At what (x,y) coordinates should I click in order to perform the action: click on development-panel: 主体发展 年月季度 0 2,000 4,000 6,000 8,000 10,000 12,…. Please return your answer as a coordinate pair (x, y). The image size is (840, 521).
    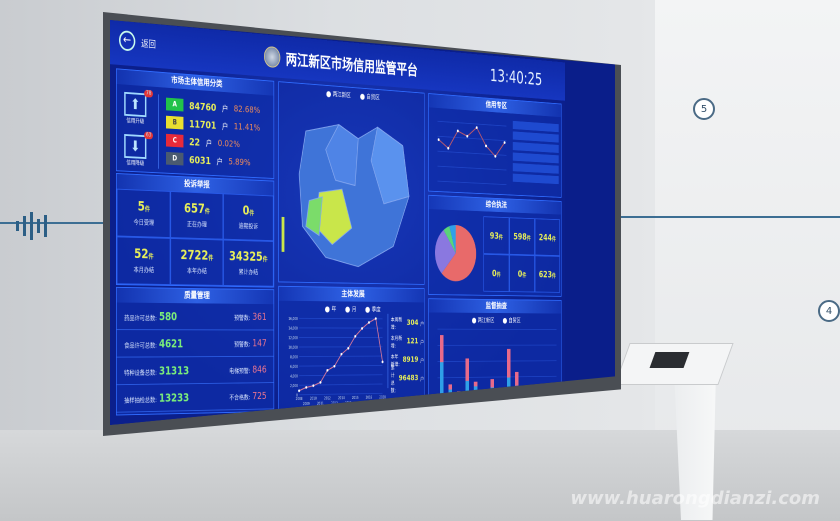
    Looking at the image, I should click on (351, 348).